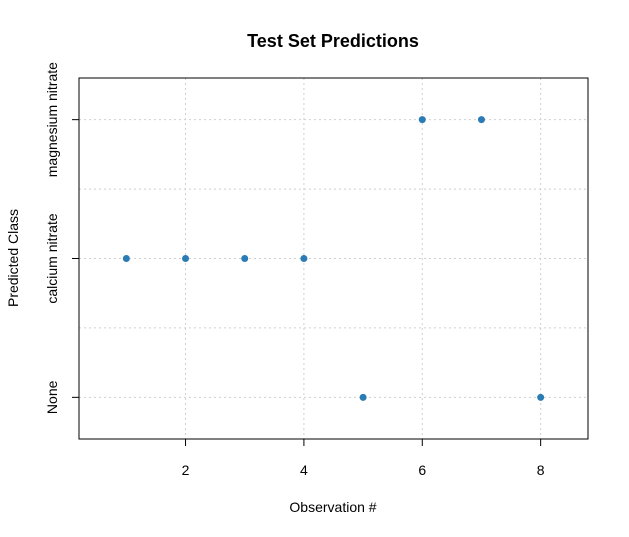 The width and height of the screenshot is (629, 537). I want to click on x-axis-label: Observation #, so click(332, 507).